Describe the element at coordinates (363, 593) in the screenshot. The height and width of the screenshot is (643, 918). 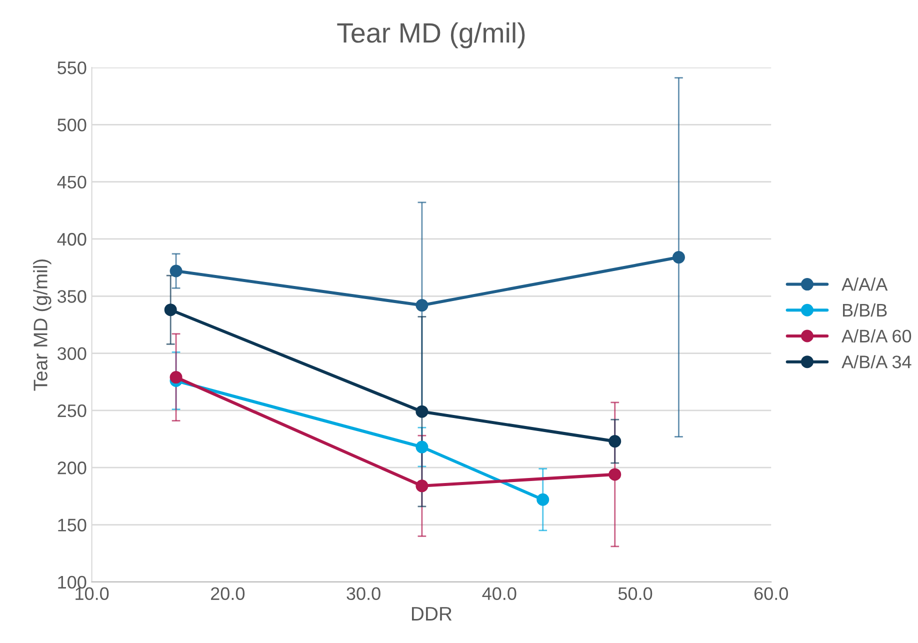
I see `x-tick-label: 30.0` at that location.